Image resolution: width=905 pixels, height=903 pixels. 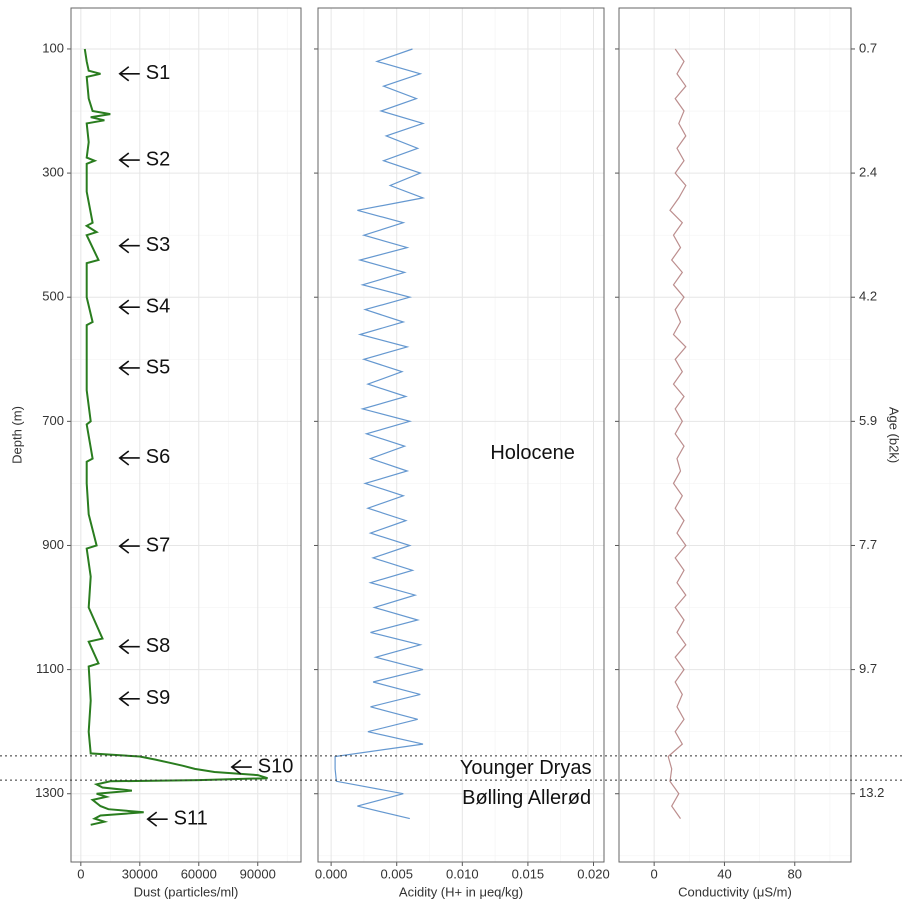 What do you see at coordinates (526, 768) in the screenshot?
I see `region-label: Younger Dryas` at bounding box center [526, 768].